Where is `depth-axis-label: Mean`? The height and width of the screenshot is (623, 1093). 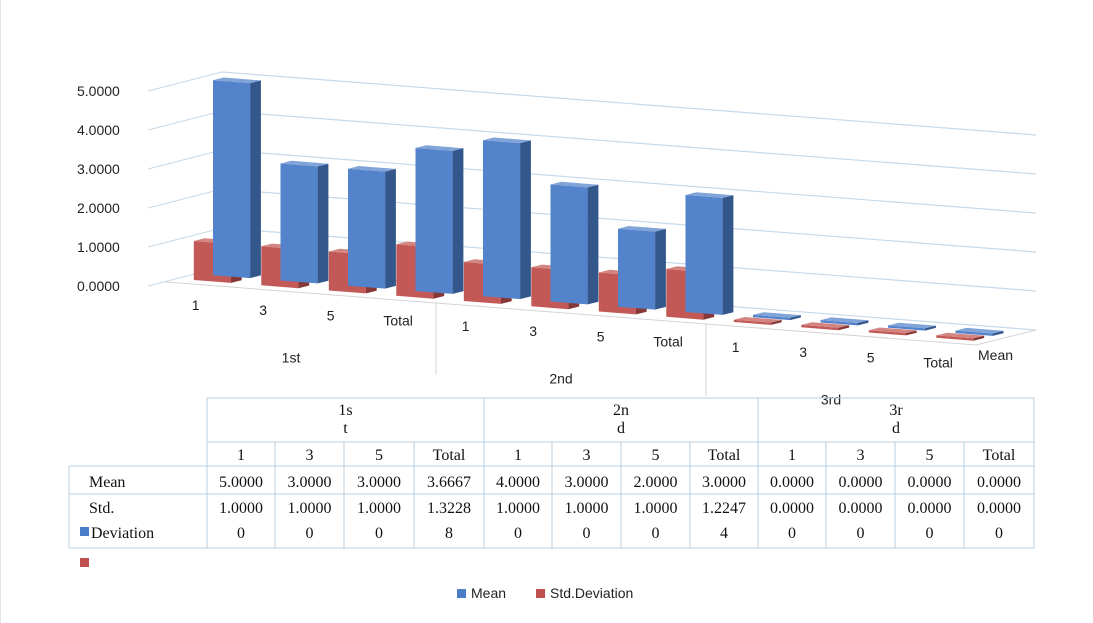 depth-axis-label: Mean is located at coordinates (995, 355).